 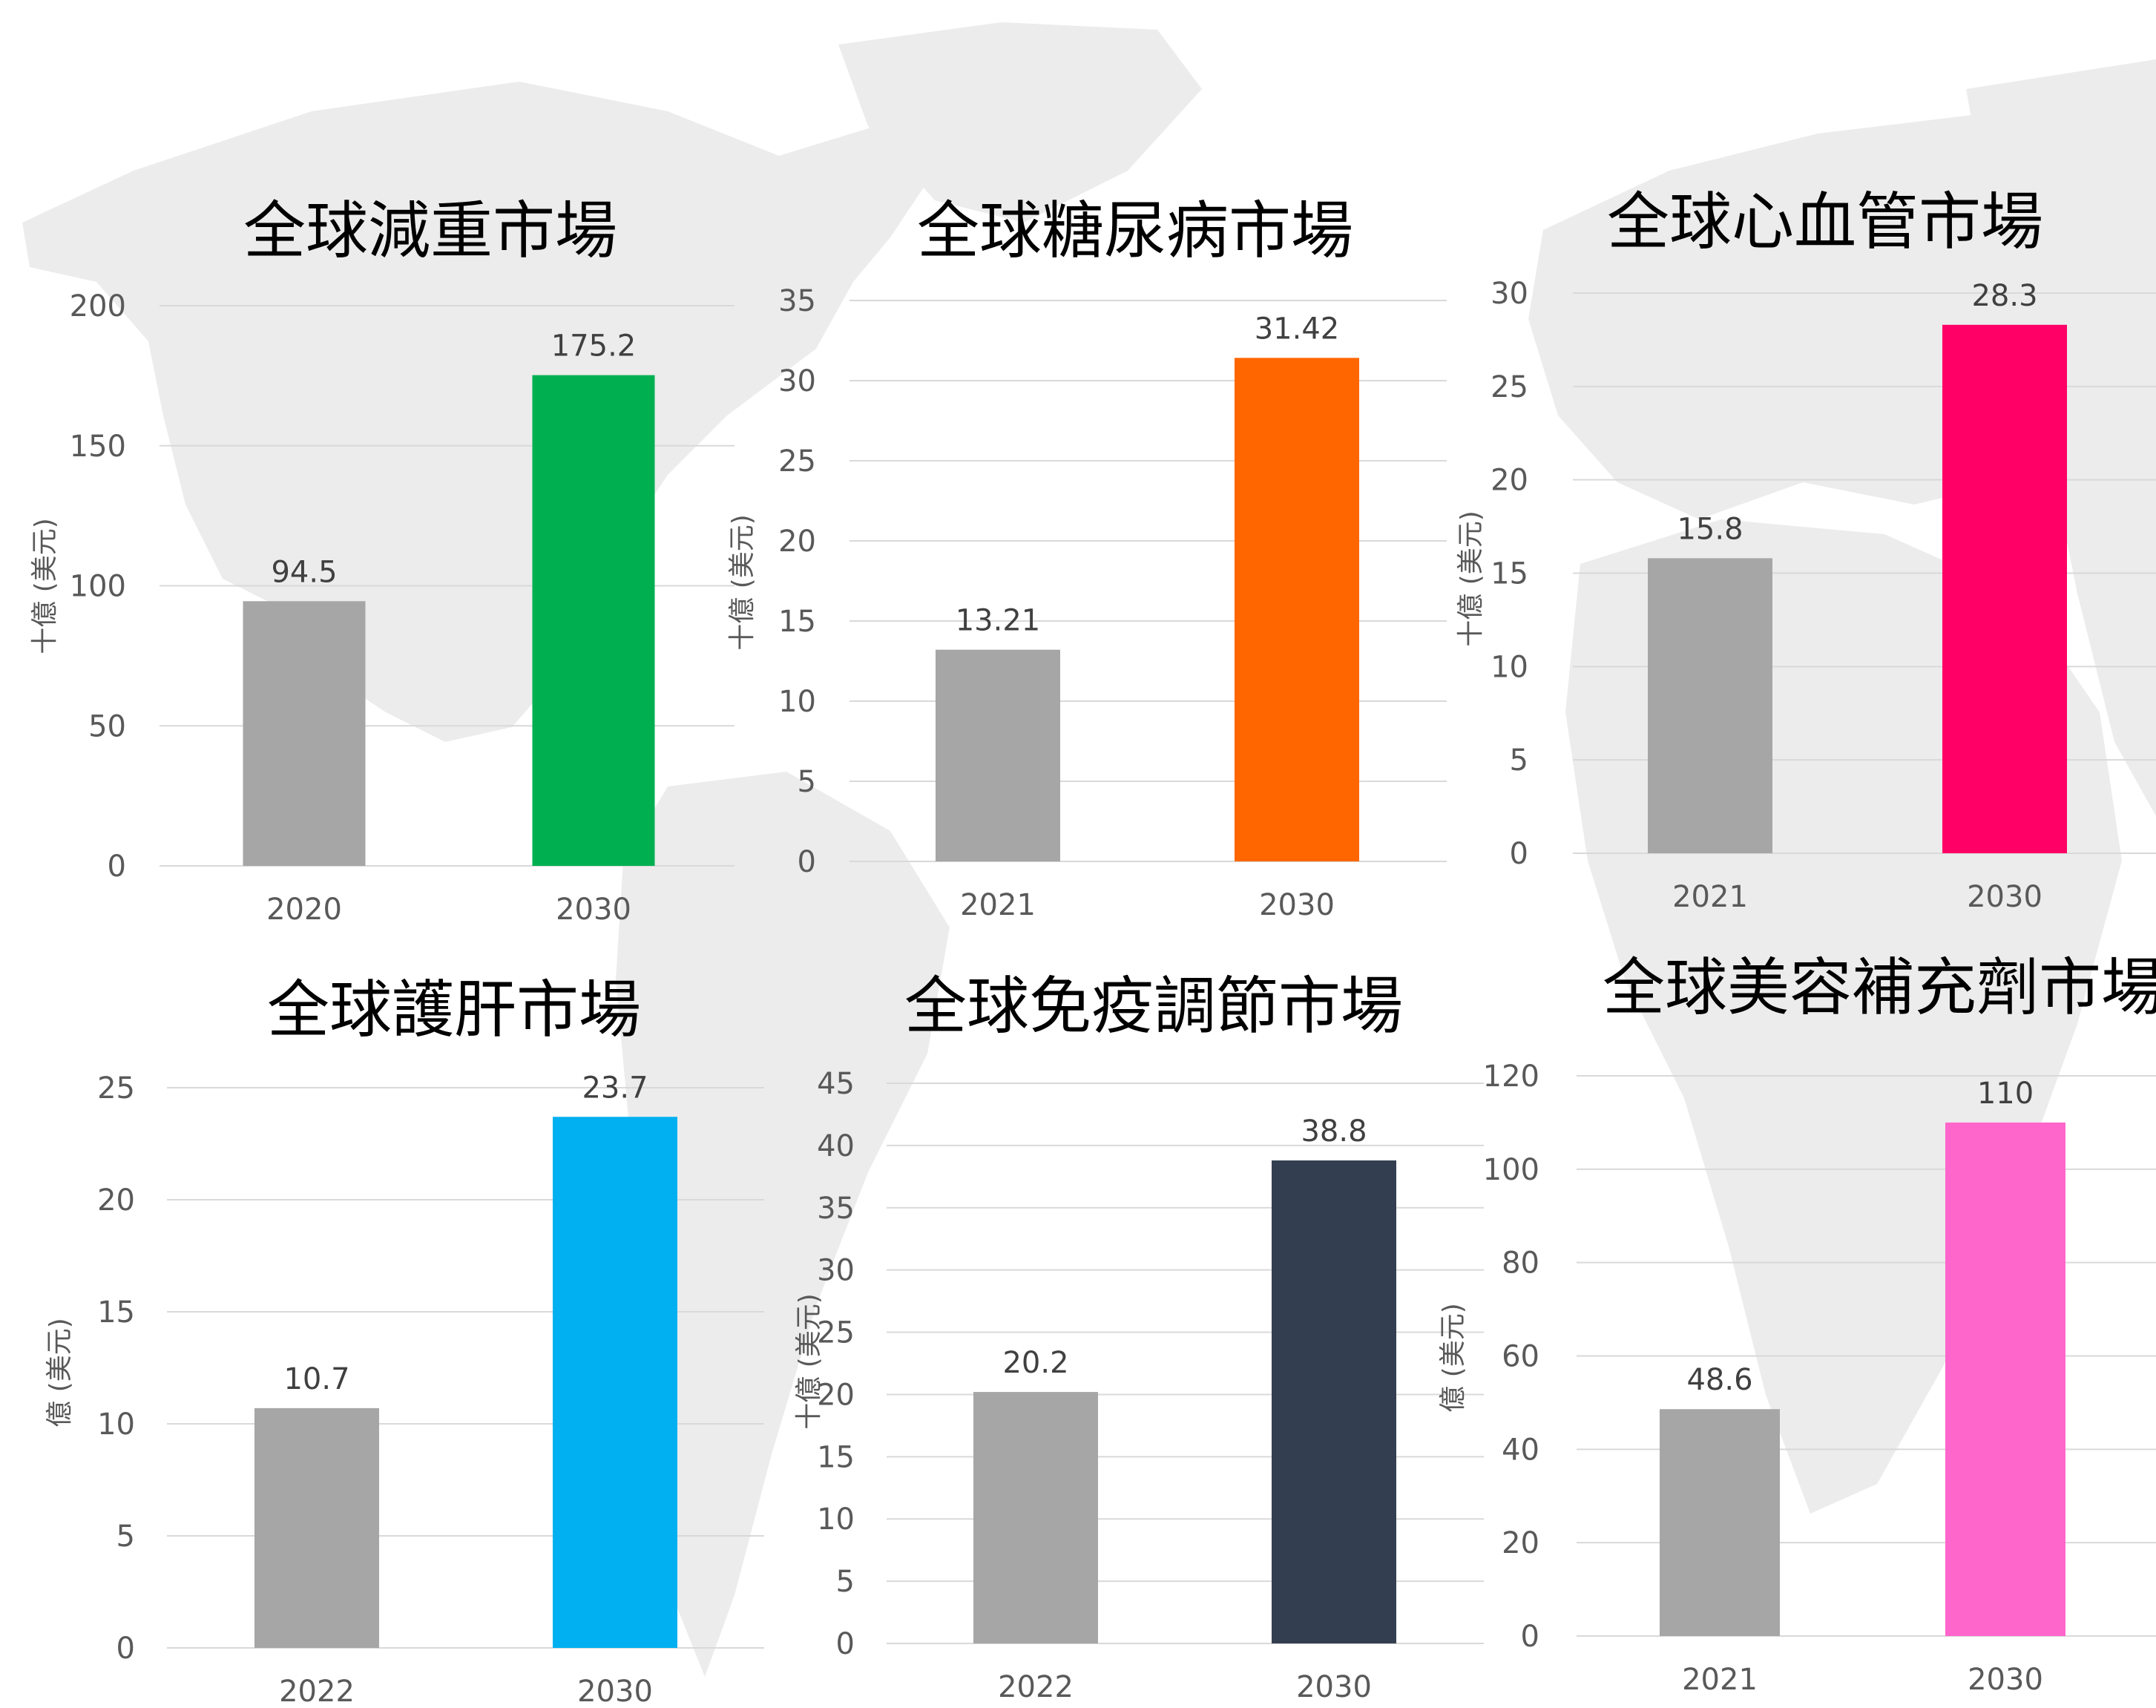 What do you see at coordinates (1035, 1363) in the screenshot?
I see `data-label: 20.2` at bounding box center [1035, 1363].